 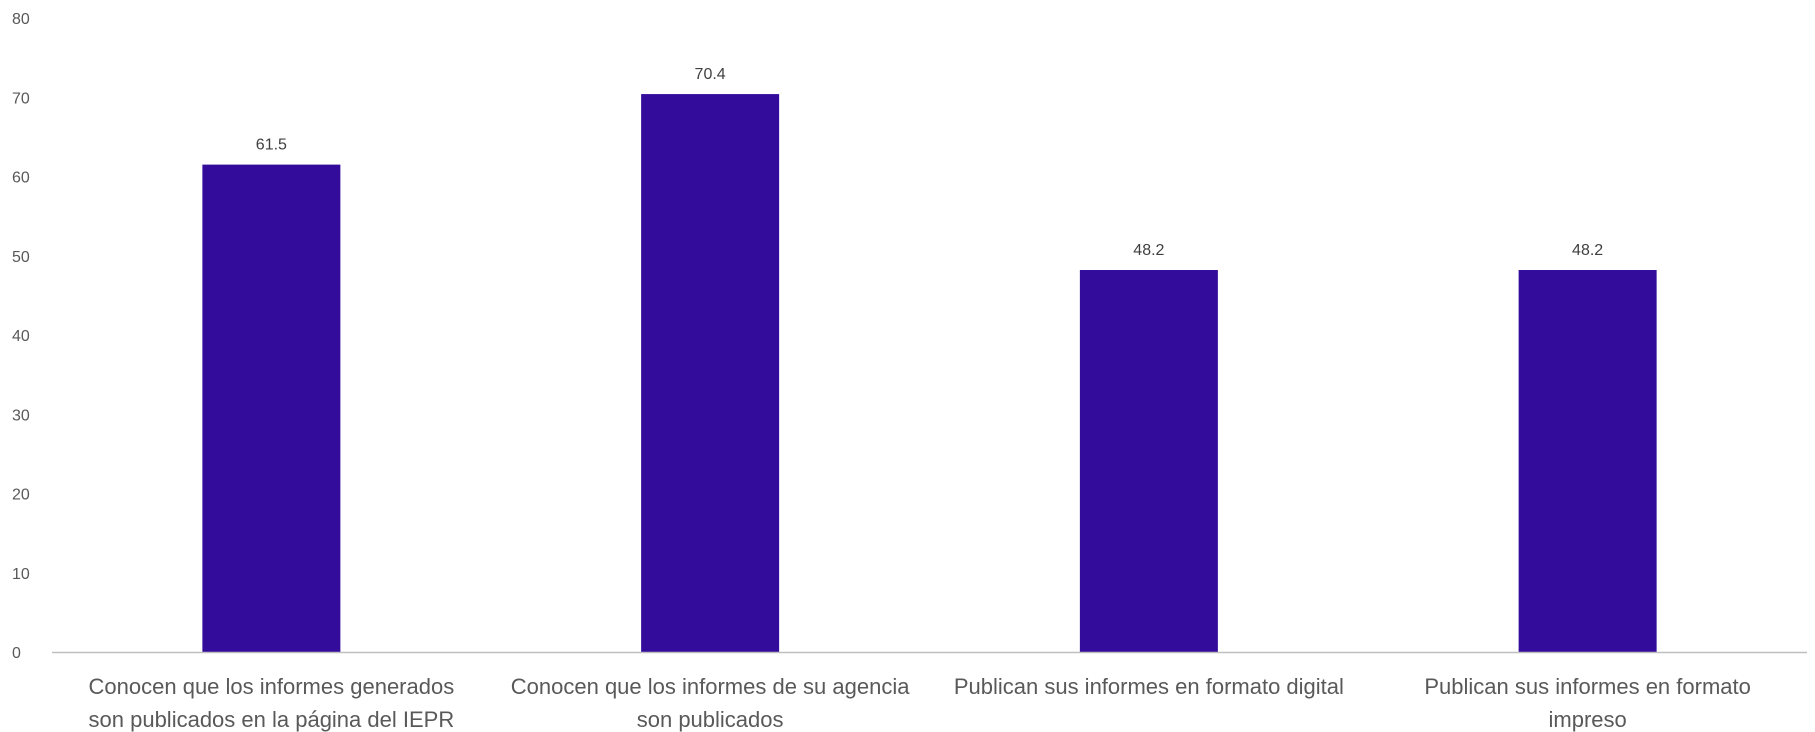 I want to click on y-tick-label: 70, so click(x=21, y=98).